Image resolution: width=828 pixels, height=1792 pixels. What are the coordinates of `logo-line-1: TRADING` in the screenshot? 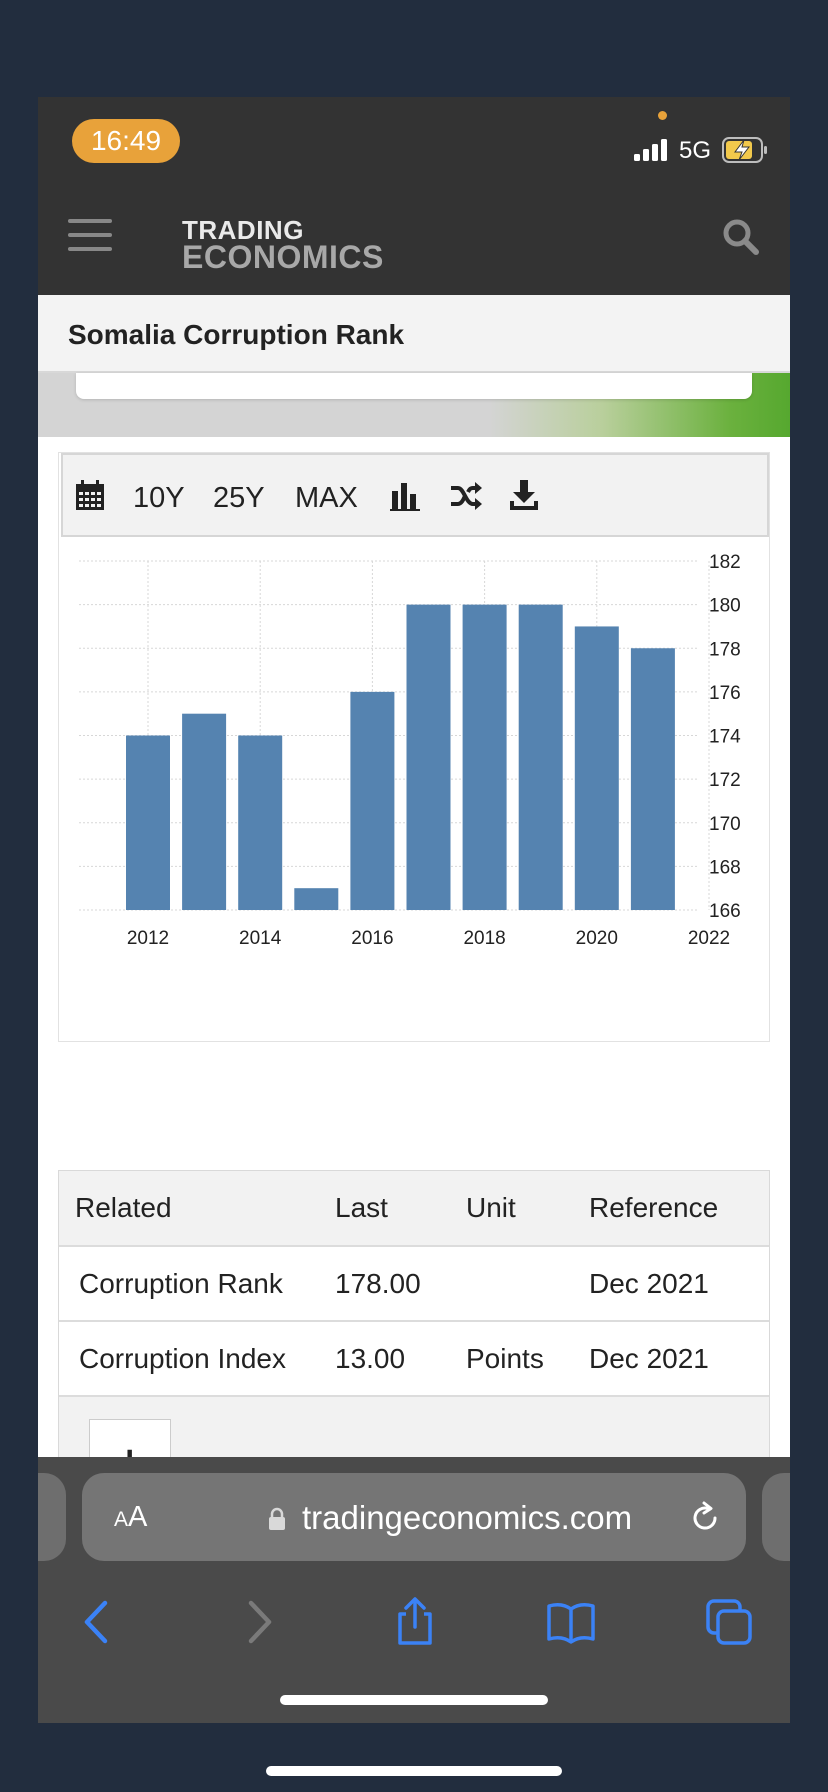 It's located at (243, 230).